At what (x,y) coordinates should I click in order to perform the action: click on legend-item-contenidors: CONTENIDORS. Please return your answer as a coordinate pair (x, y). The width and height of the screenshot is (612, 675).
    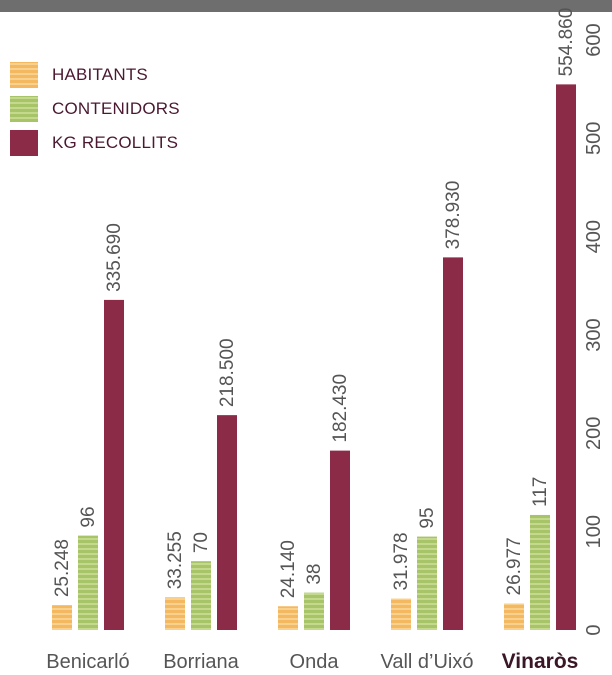
    Looking at the image, I should click on (95, 109).